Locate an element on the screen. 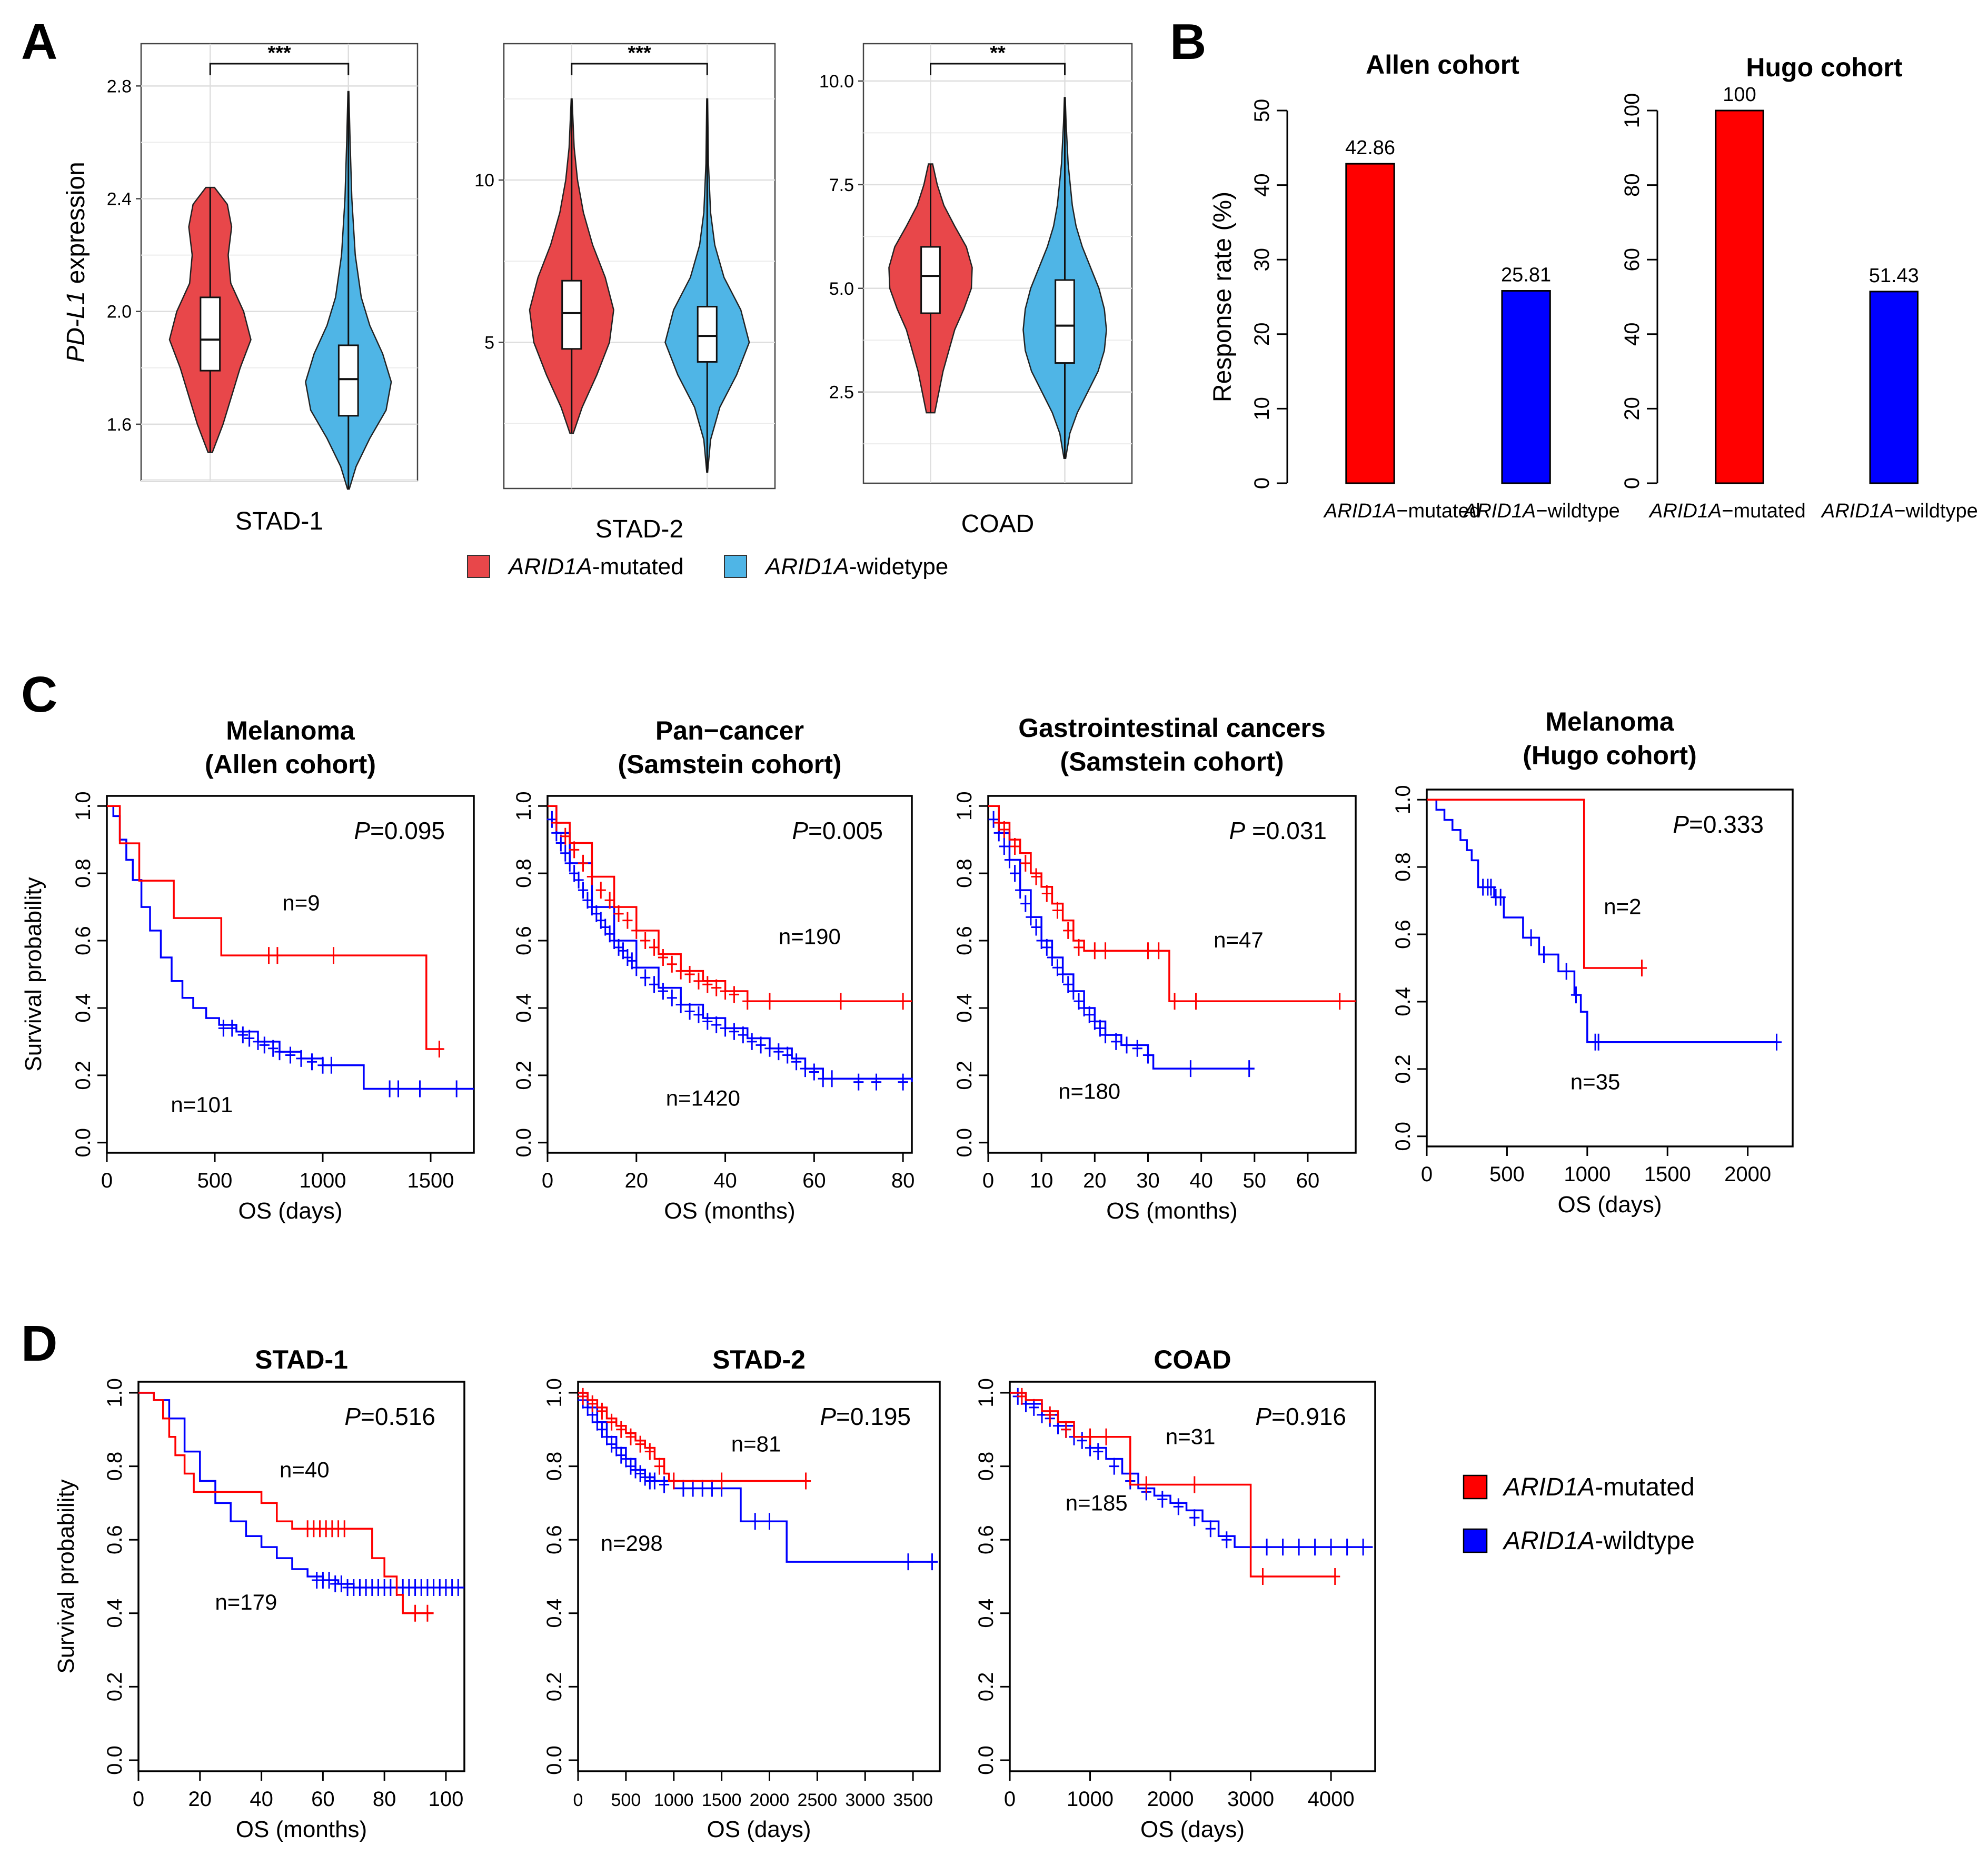 This screenshot has width=1988, height=1856. n-label-mutated: n=2 is located at coordinates (1622, 906).